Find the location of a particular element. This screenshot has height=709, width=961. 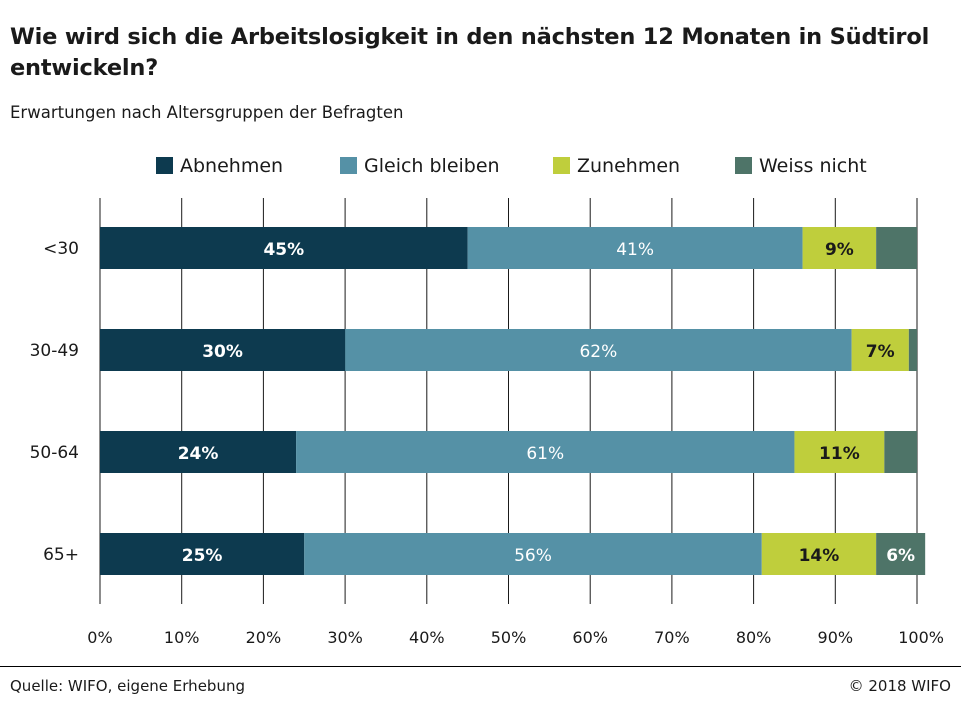

footer-divider is located at coordinates (480, 666).